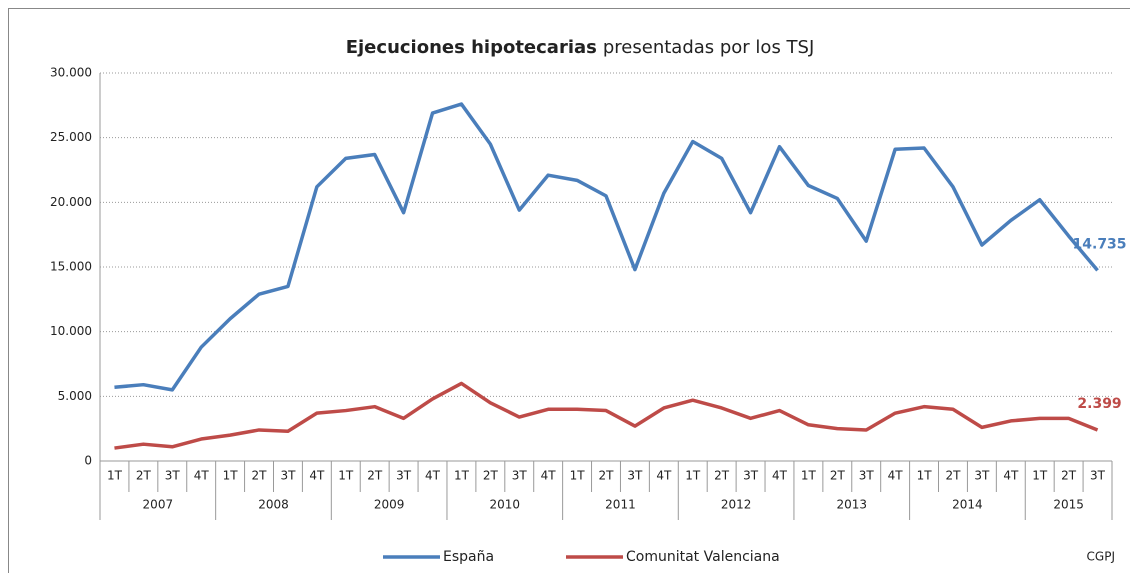  What do you see at coordinates (71, 73) in the screenshot?
I see `y-tick-label: 30.000` at bounding box center [71, 73].